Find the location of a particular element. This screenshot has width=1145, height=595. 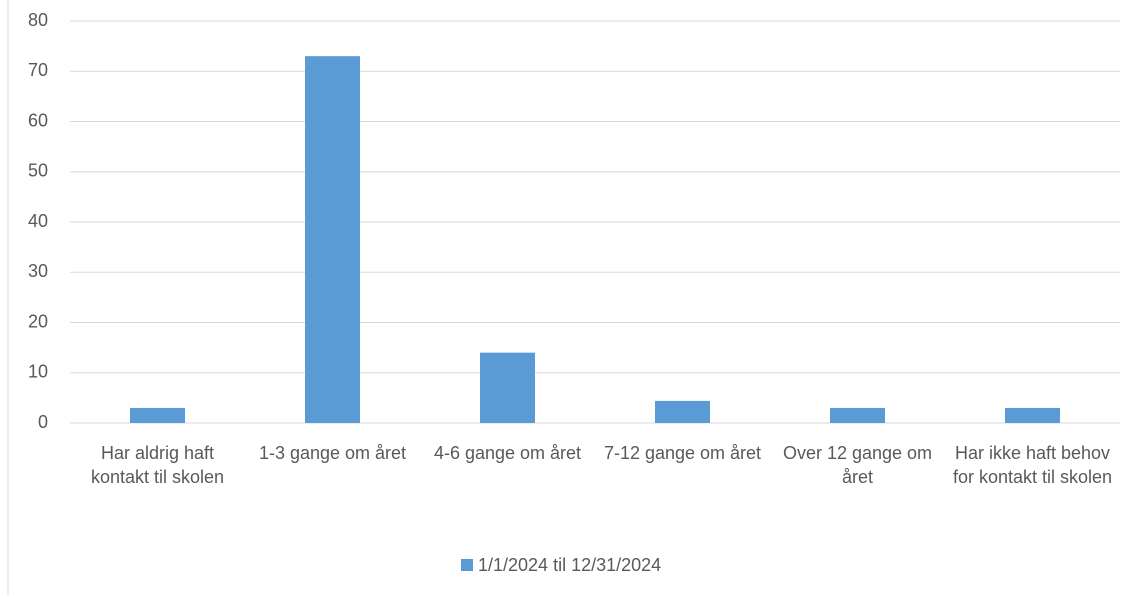

x-tick-label: Har aldrig haft kontakt til skolen is located at coordinates (157, 465).